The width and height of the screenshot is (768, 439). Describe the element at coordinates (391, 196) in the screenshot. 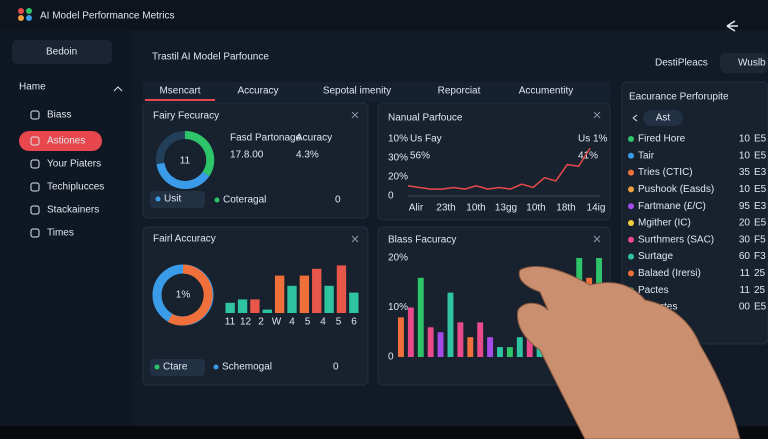

I see `y-label: 0` at that location.